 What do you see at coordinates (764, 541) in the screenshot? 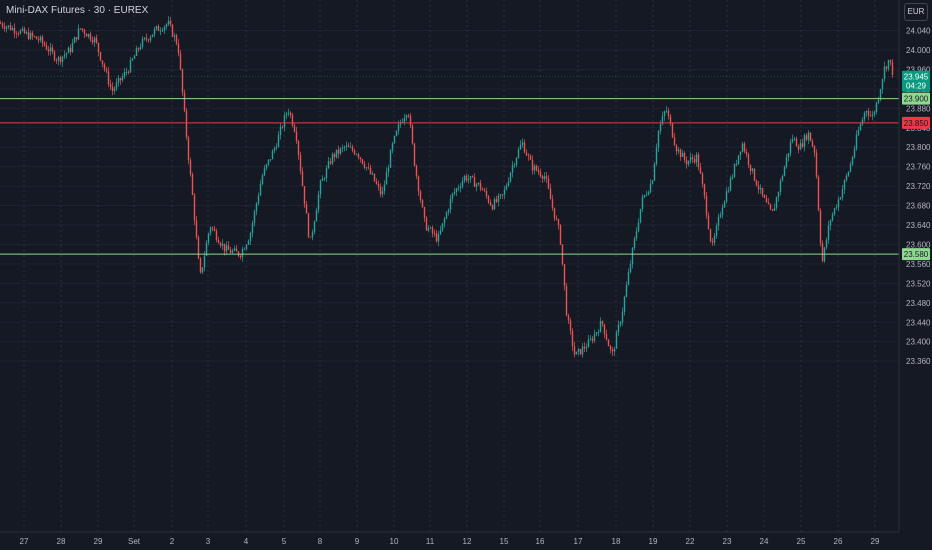
I see `x-tick-label: 24` at bounding box center [764, 541].